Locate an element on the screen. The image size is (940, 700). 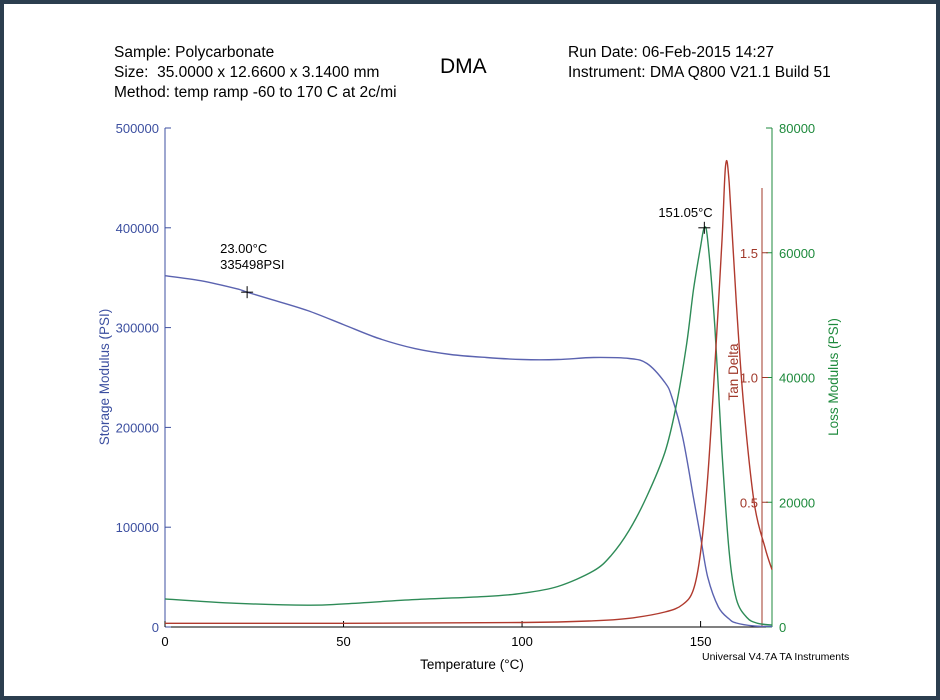
x-axis-title: Temperature (°C) is located at coordinates (472, 664).